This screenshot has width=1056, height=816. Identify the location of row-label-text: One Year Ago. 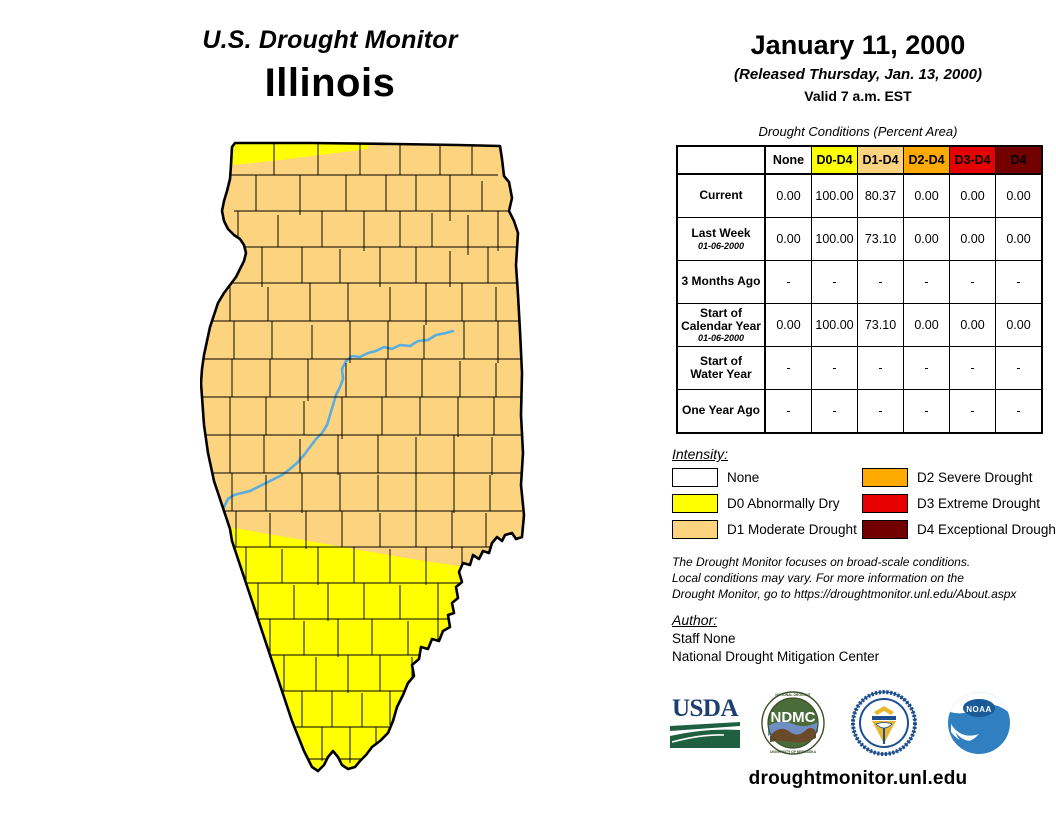
(721, 410).